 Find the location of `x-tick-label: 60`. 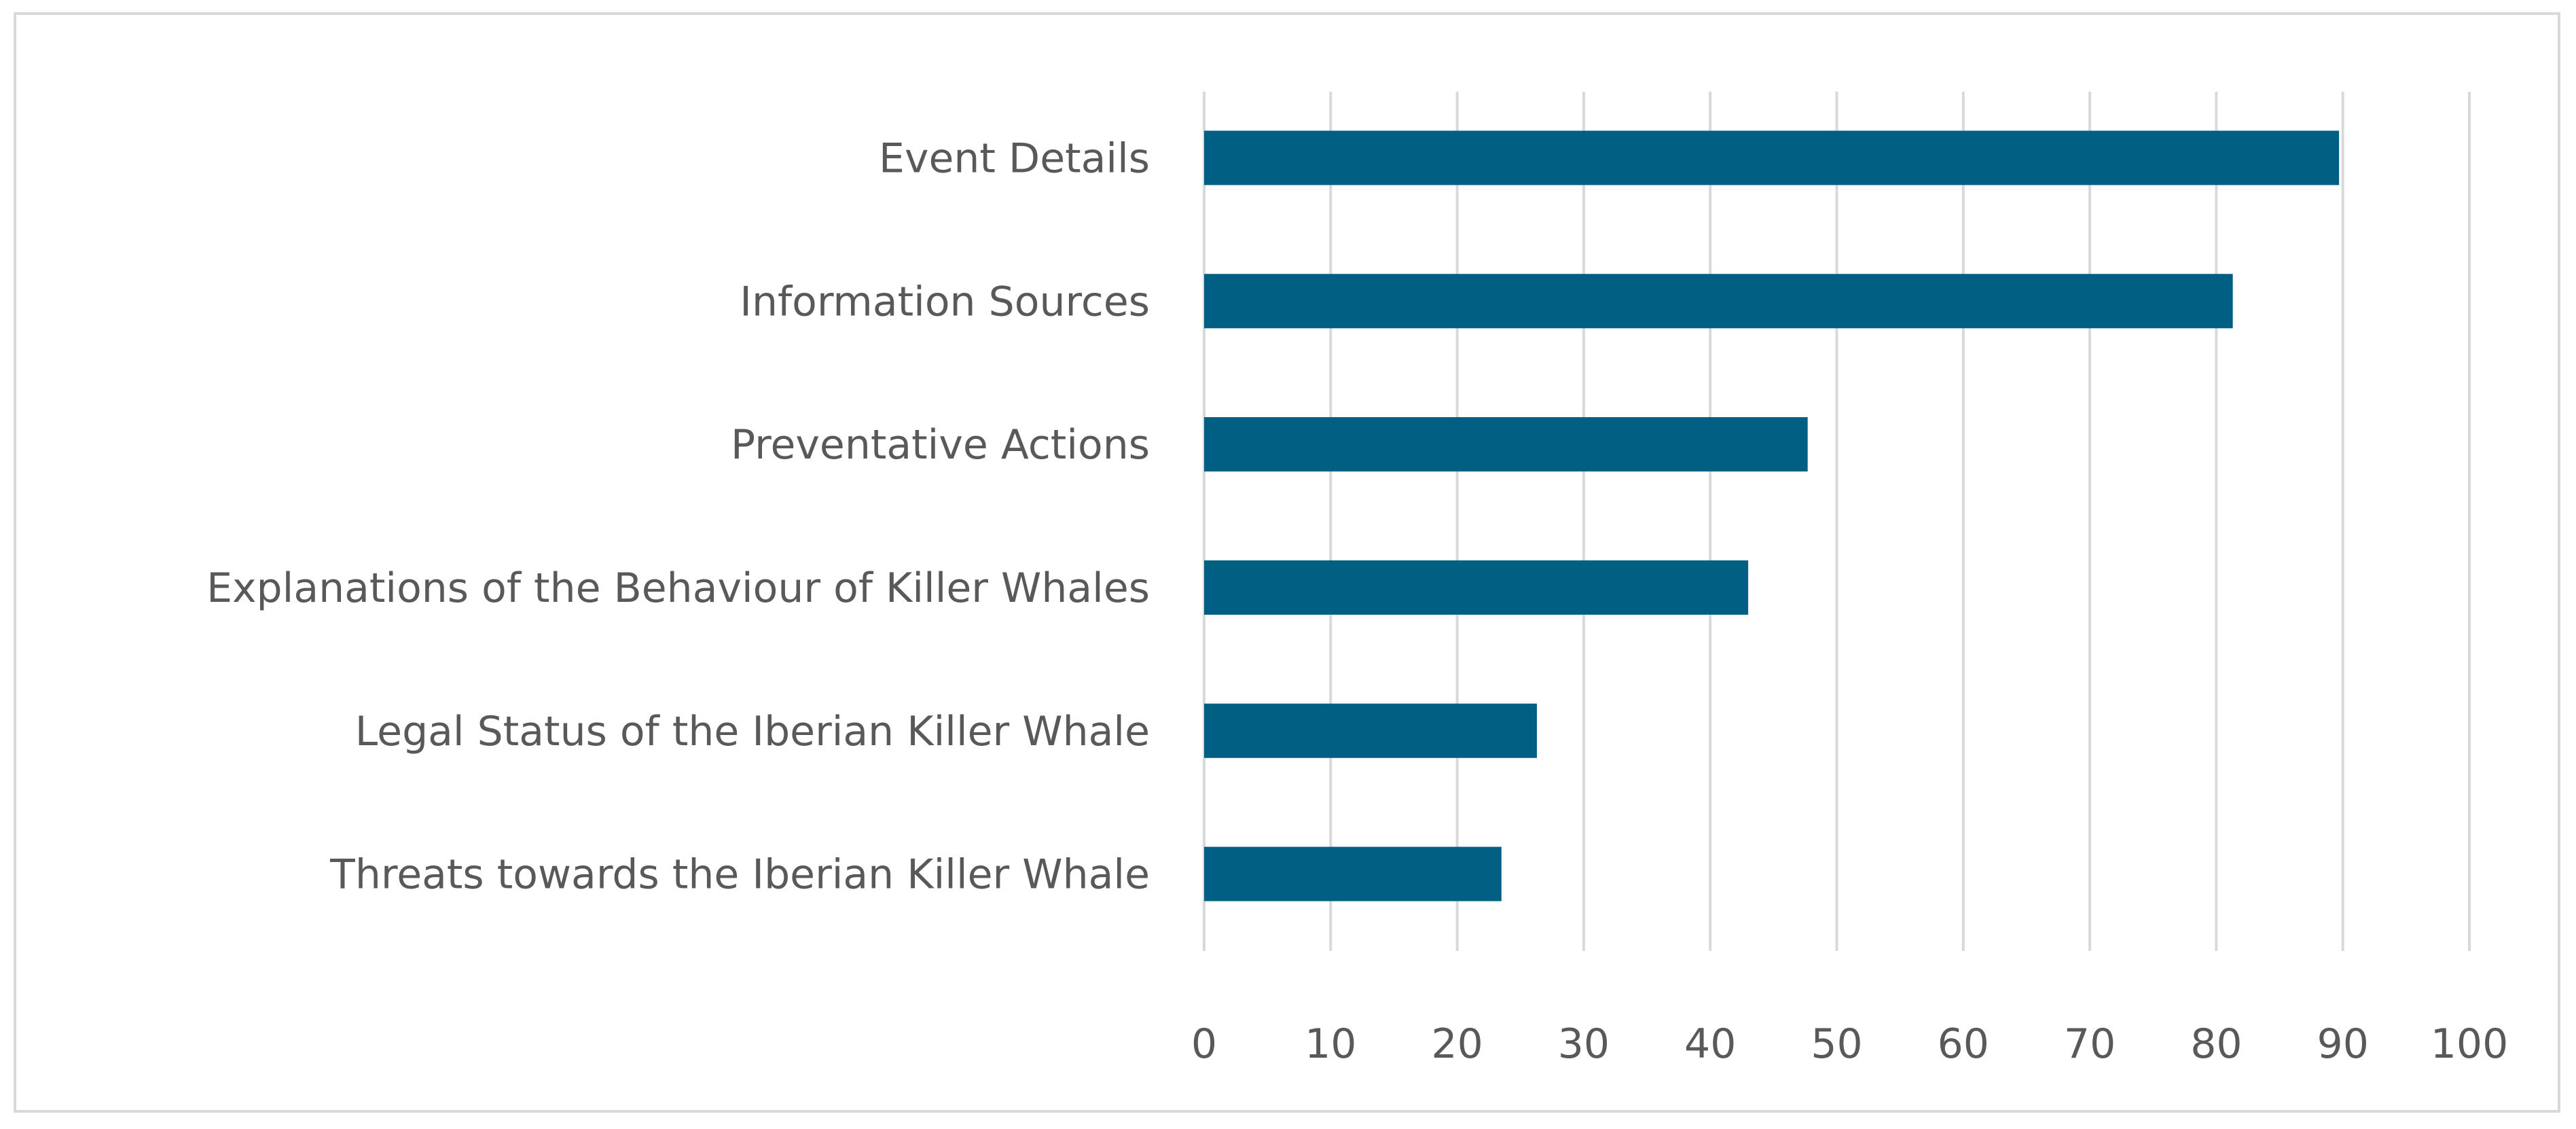

x-tick-label: 60 is located at coordinates (1963, 1044).